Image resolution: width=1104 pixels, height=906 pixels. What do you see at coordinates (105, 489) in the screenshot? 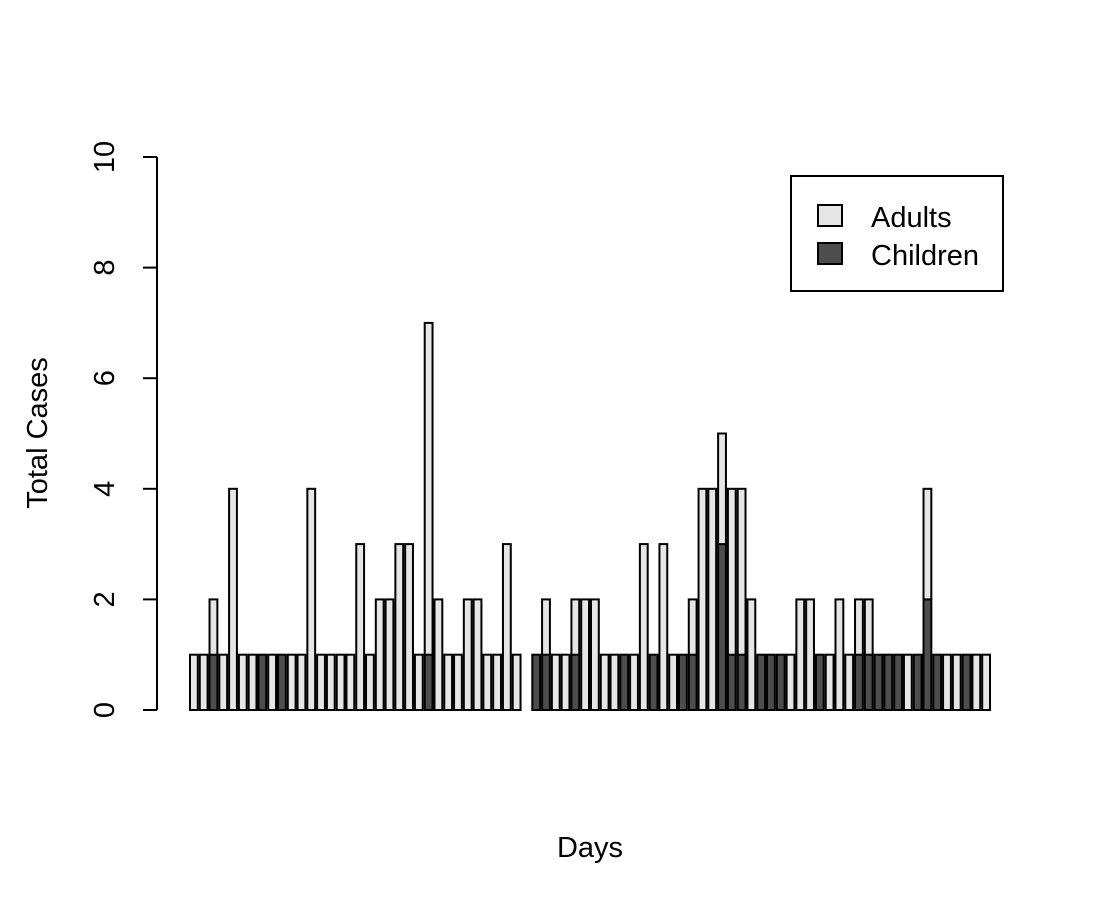
I see `y-tick-label: 4` at bounding box center [105, 489].